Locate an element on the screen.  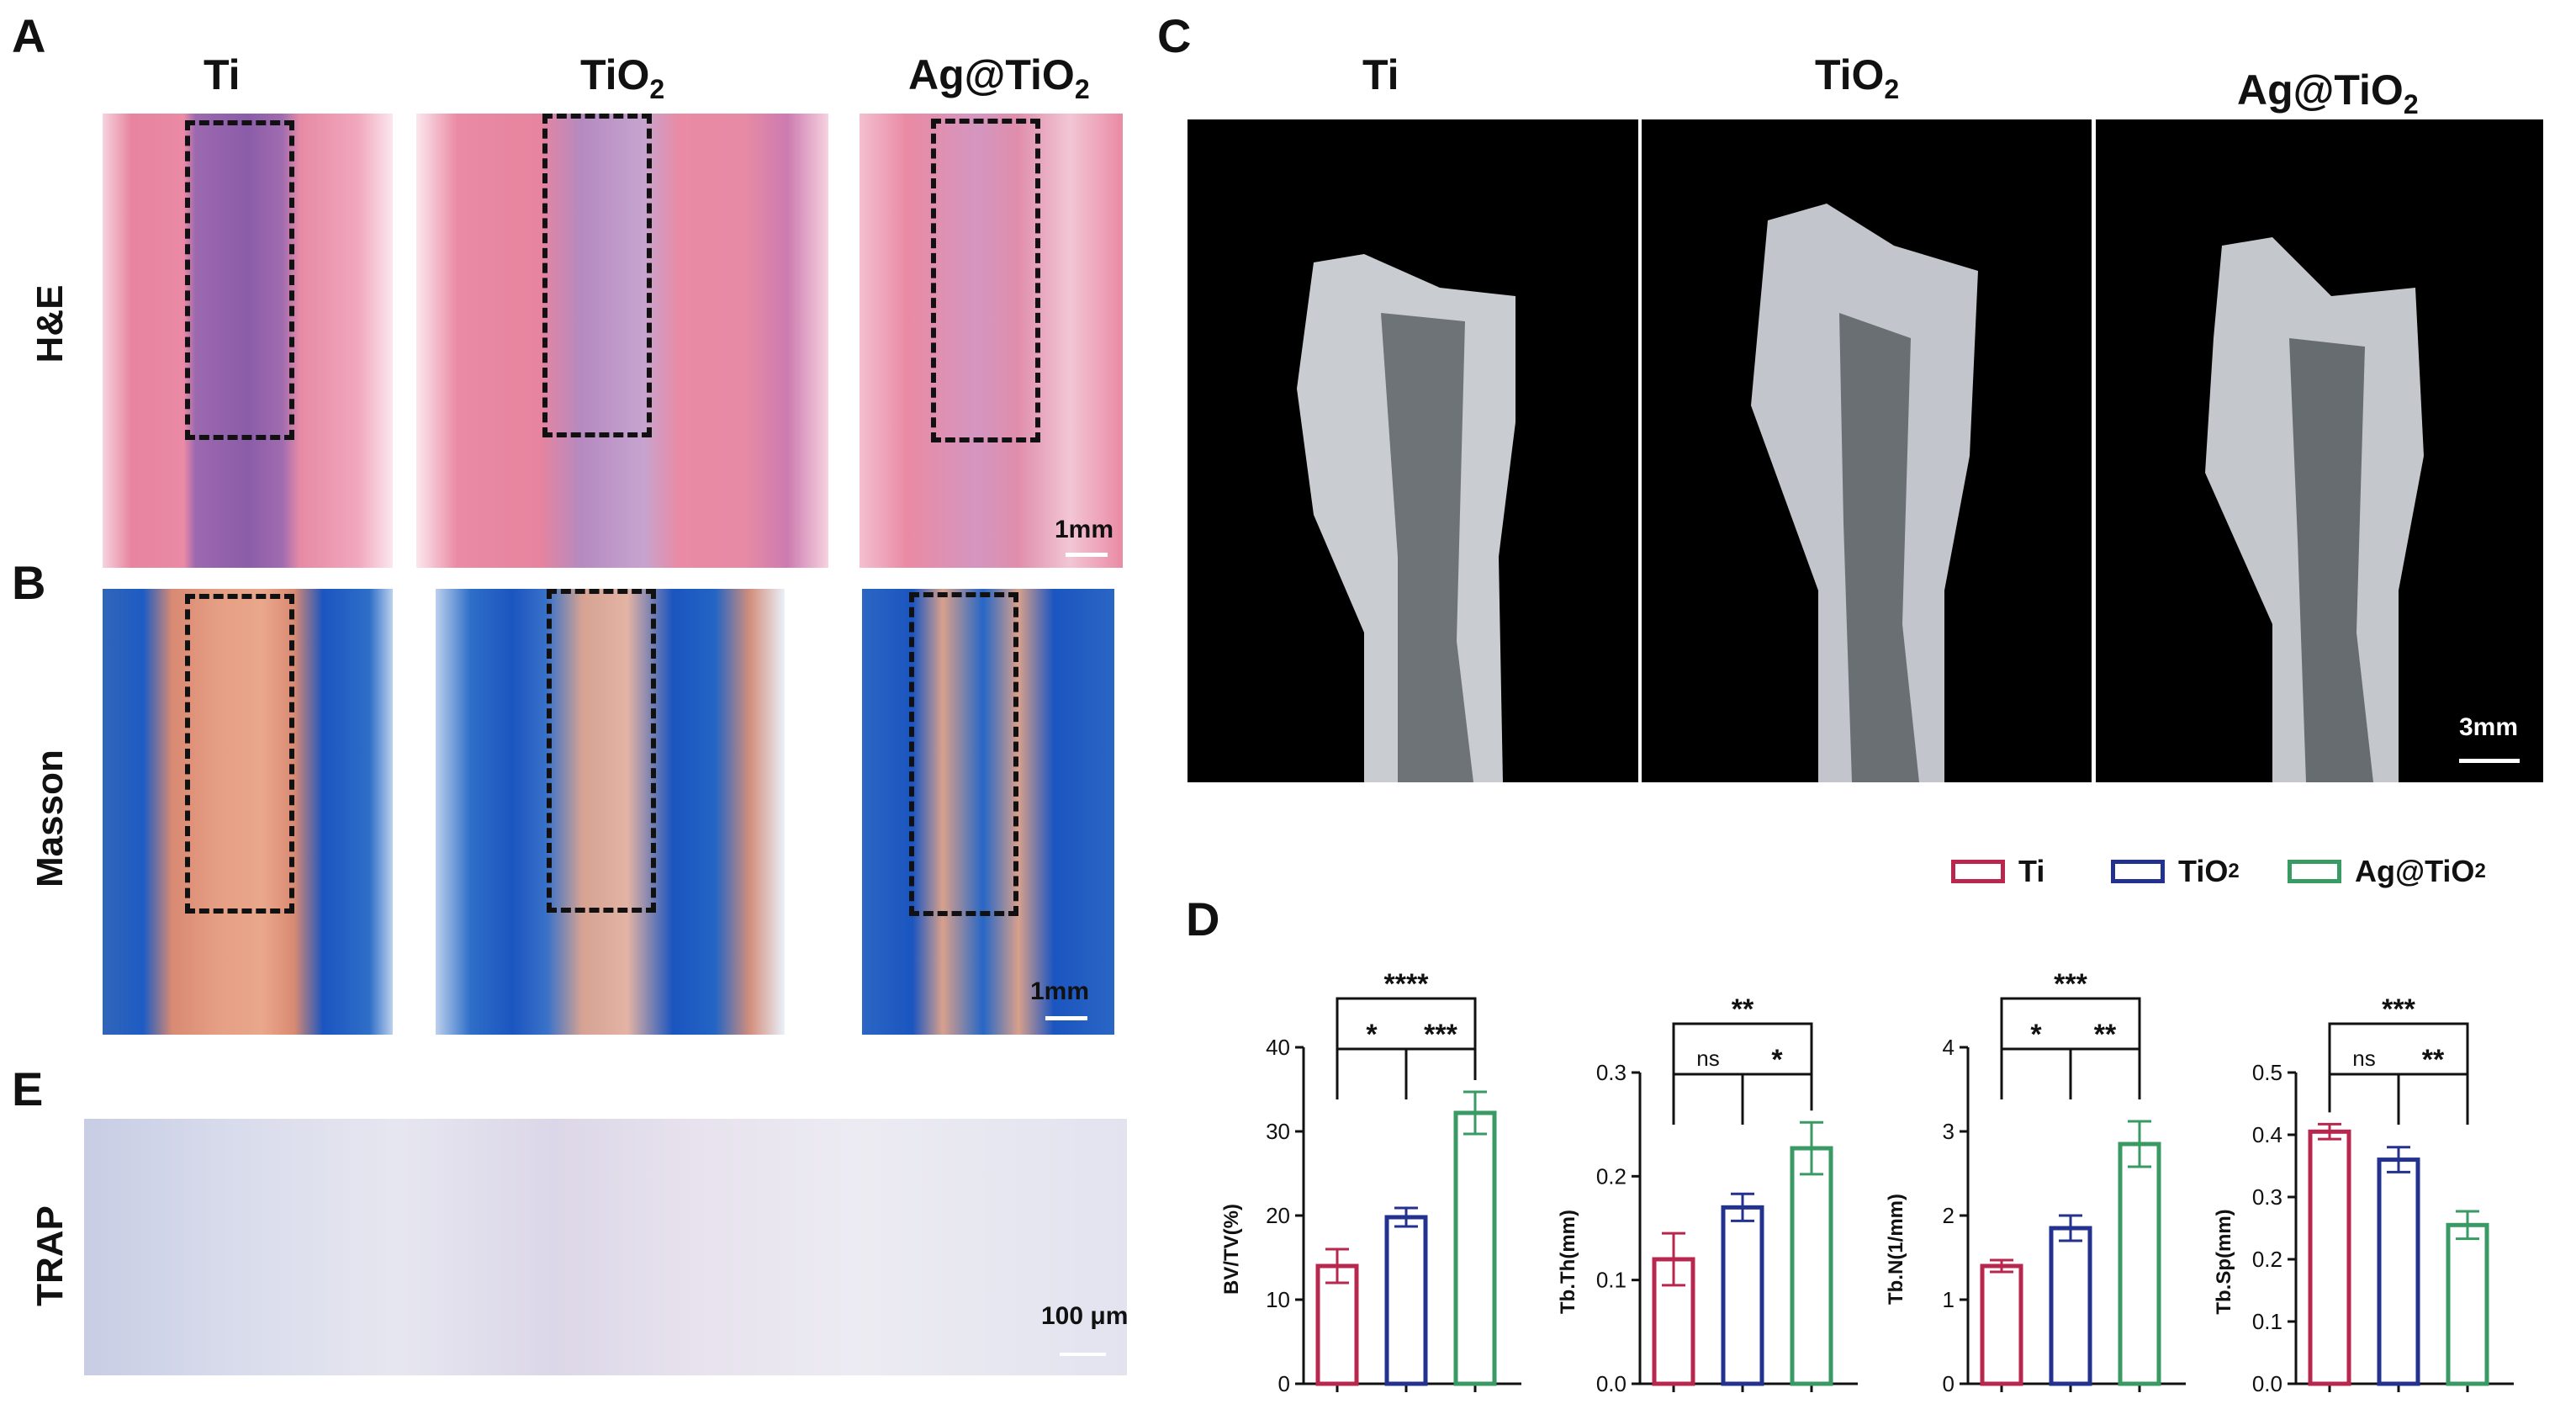
panel-label-e: E is located at coordinates (28, 1088).